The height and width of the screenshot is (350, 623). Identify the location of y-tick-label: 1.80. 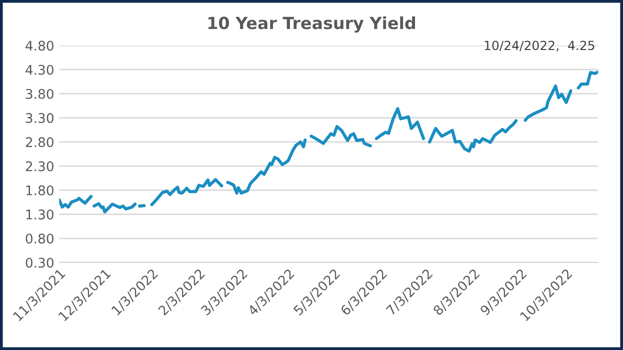
(40, 190).